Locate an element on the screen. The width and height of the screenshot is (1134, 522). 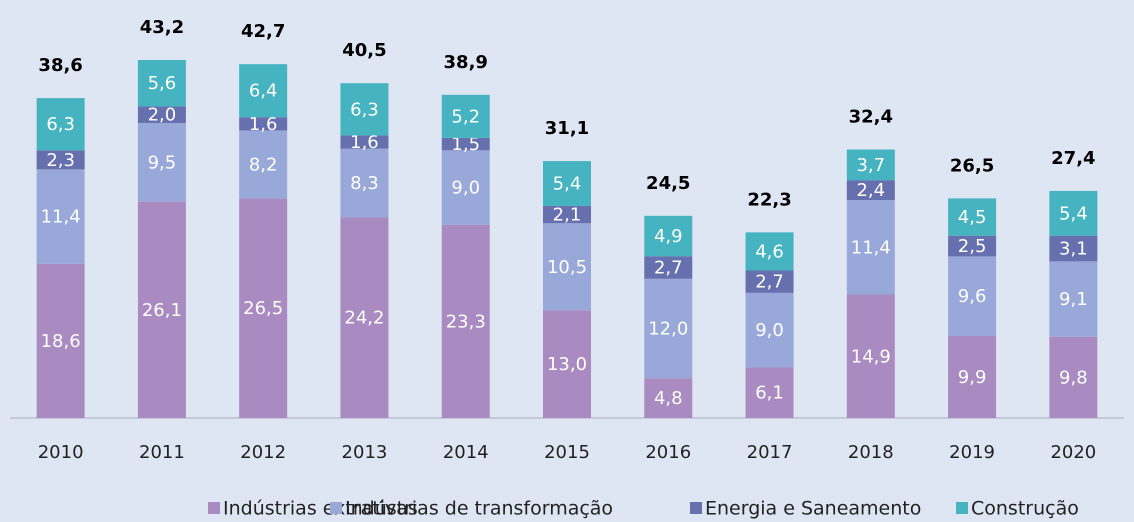
legend-label: Energia e Saneamento is located at coordinates (813, 509).